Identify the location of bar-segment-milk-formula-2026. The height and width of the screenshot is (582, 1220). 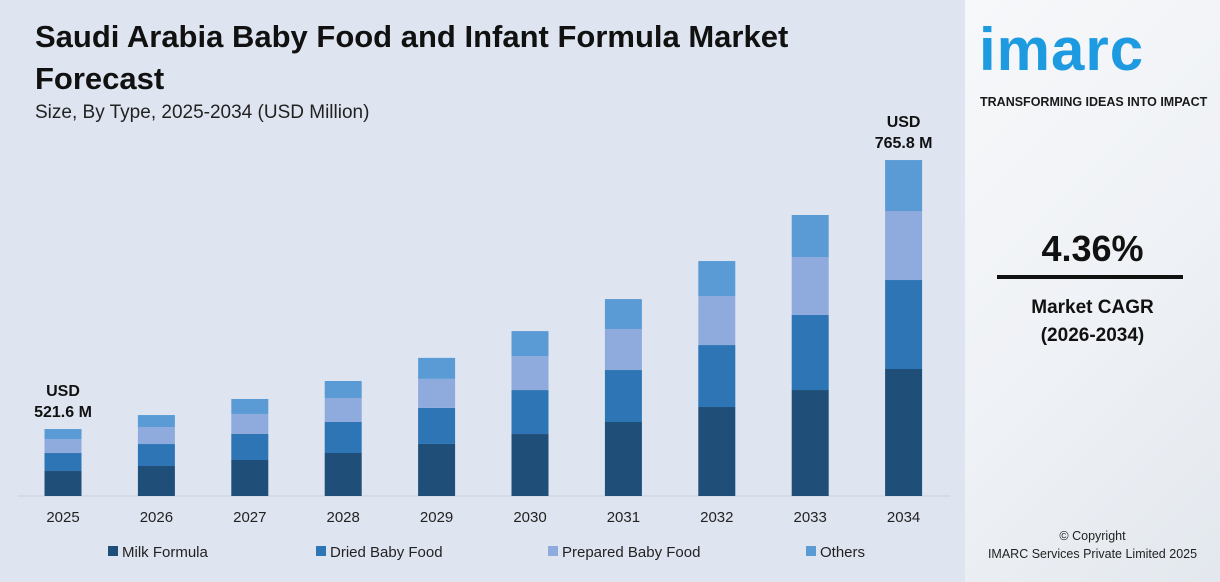
(156, 481).